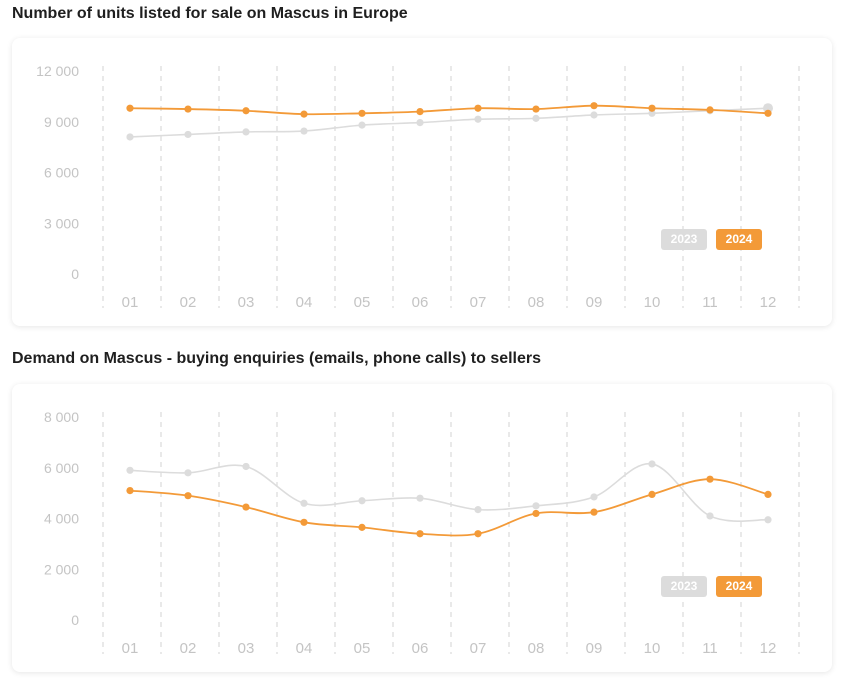 Image resolution: width=848 pixels, height=683 pixels. Describe the element at coordinates (61, 518) in the screenshot. I see `y-axis: 0 2 000 4 000 6 000 8 000` at that location.